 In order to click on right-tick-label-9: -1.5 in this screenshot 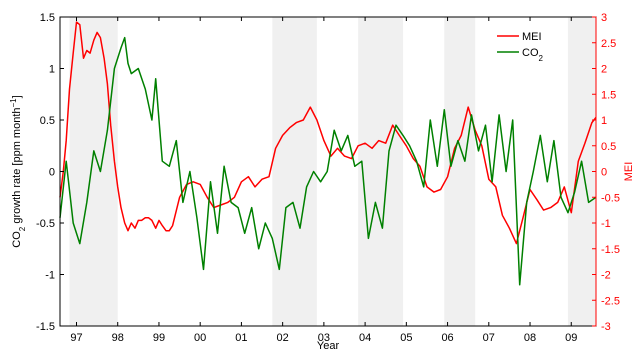, I will do `click(610, 250)`.